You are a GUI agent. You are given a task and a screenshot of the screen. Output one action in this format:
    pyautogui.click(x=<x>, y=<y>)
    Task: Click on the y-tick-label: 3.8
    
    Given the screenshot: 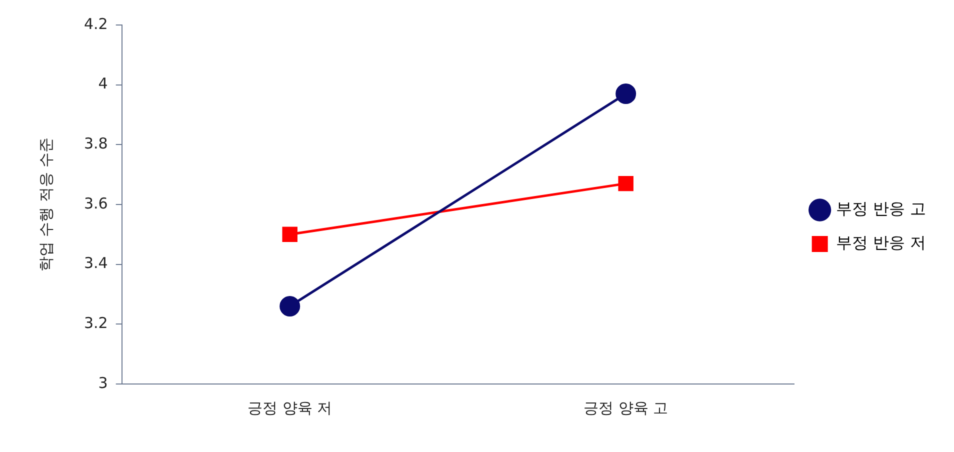 What is the action you would take?
    pyautogui.click(x=96, y=143)
    